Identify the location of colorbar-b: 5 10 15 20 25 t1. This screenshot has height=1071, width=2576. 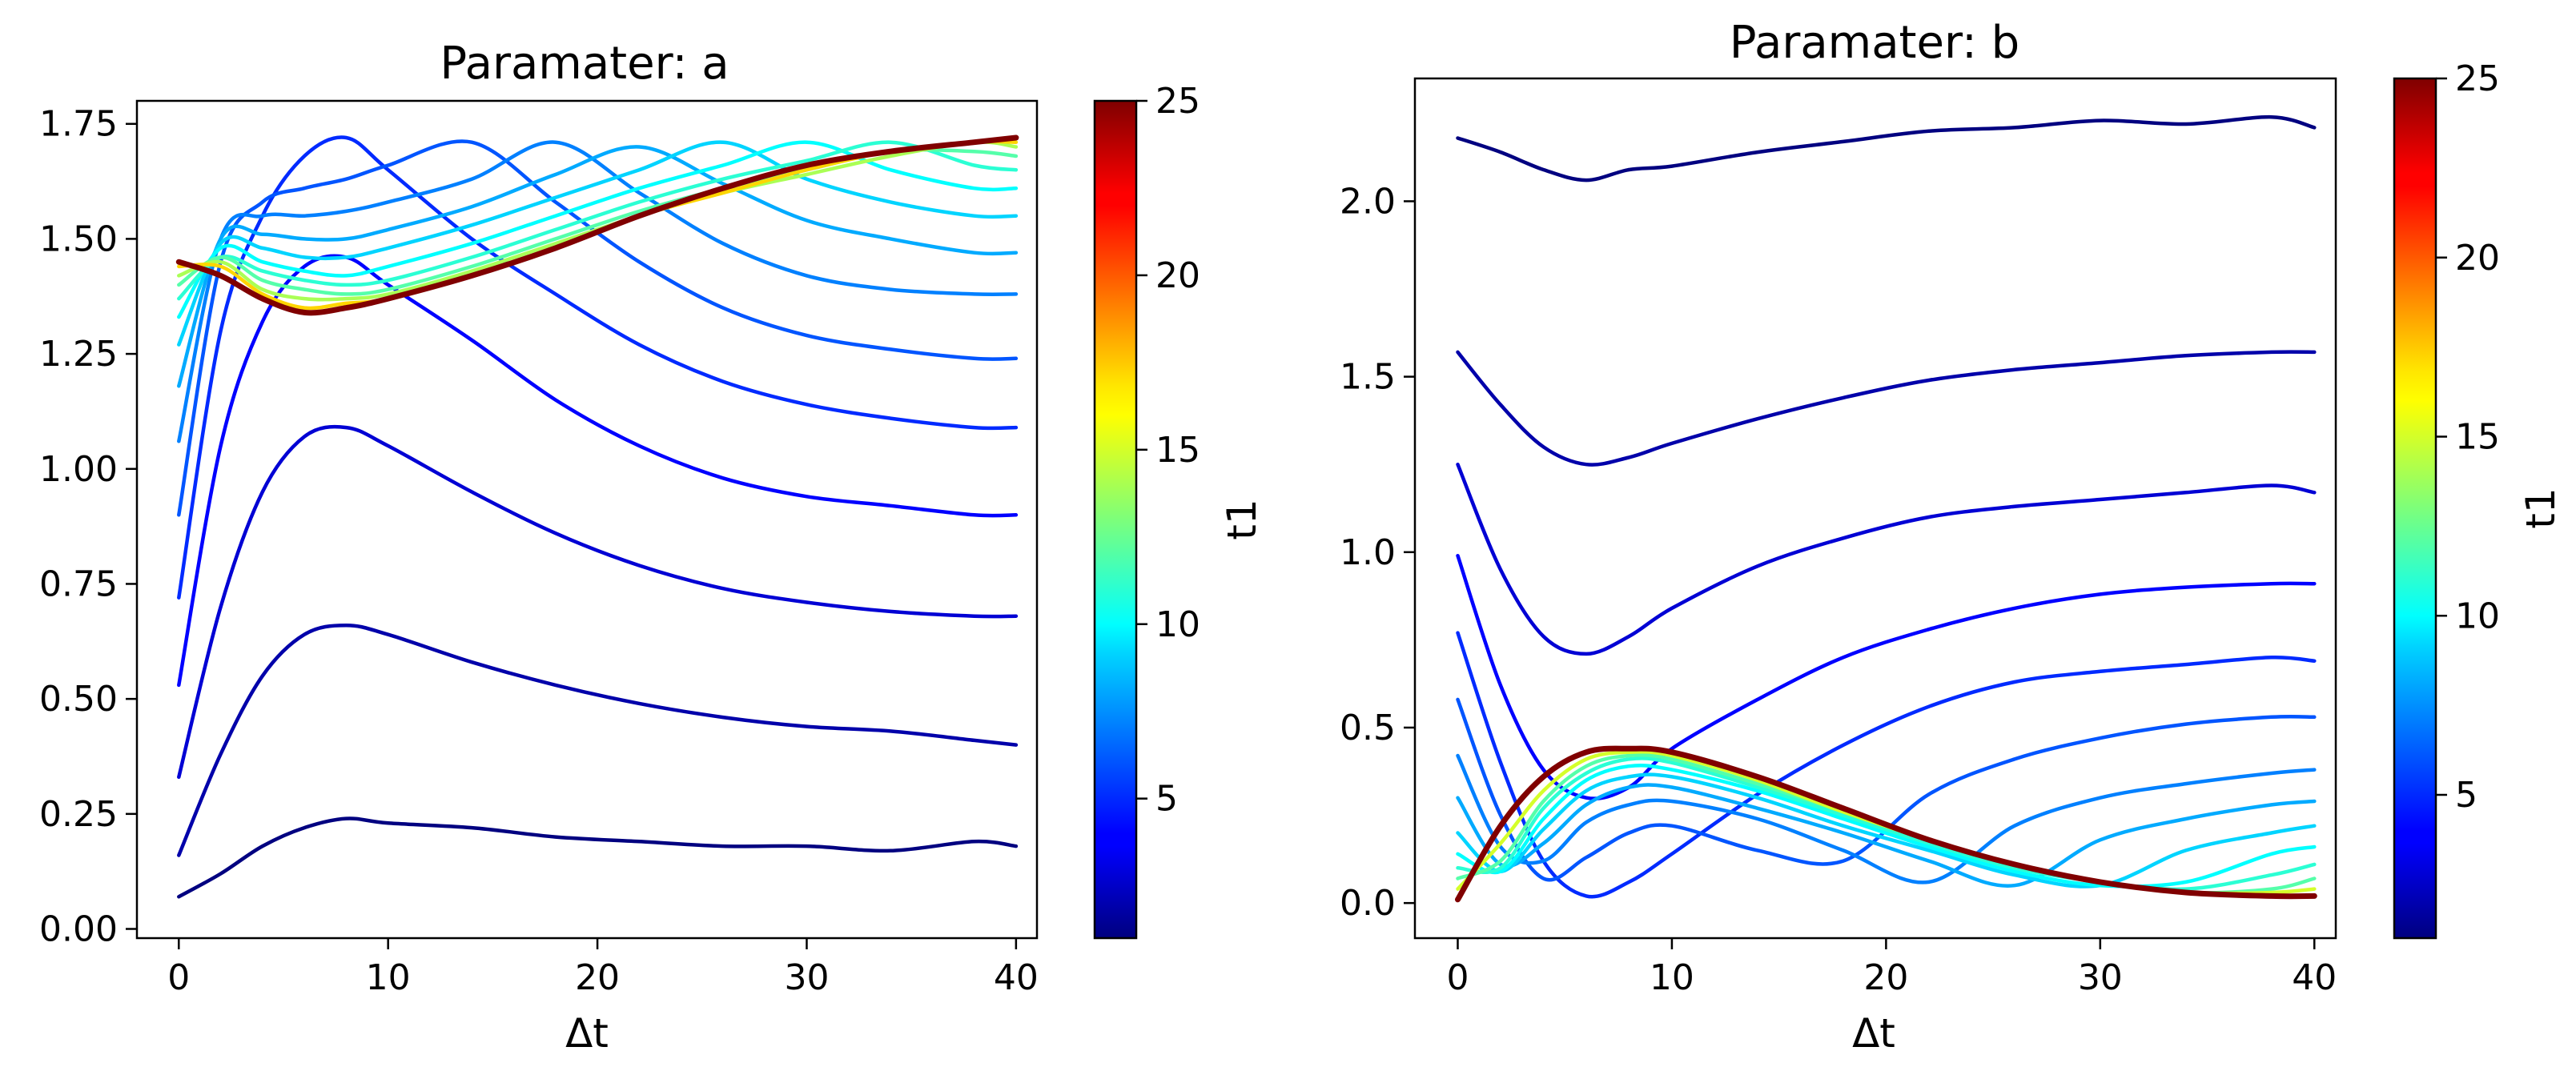
(2478, 499).